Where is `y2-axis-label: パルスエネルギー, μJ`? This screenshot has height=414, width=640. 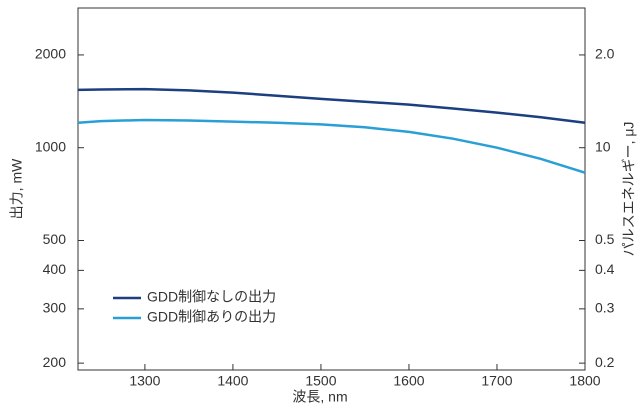
y2-axis-label: パルスエネルギー, μJ is located at coordinates (629, 189).